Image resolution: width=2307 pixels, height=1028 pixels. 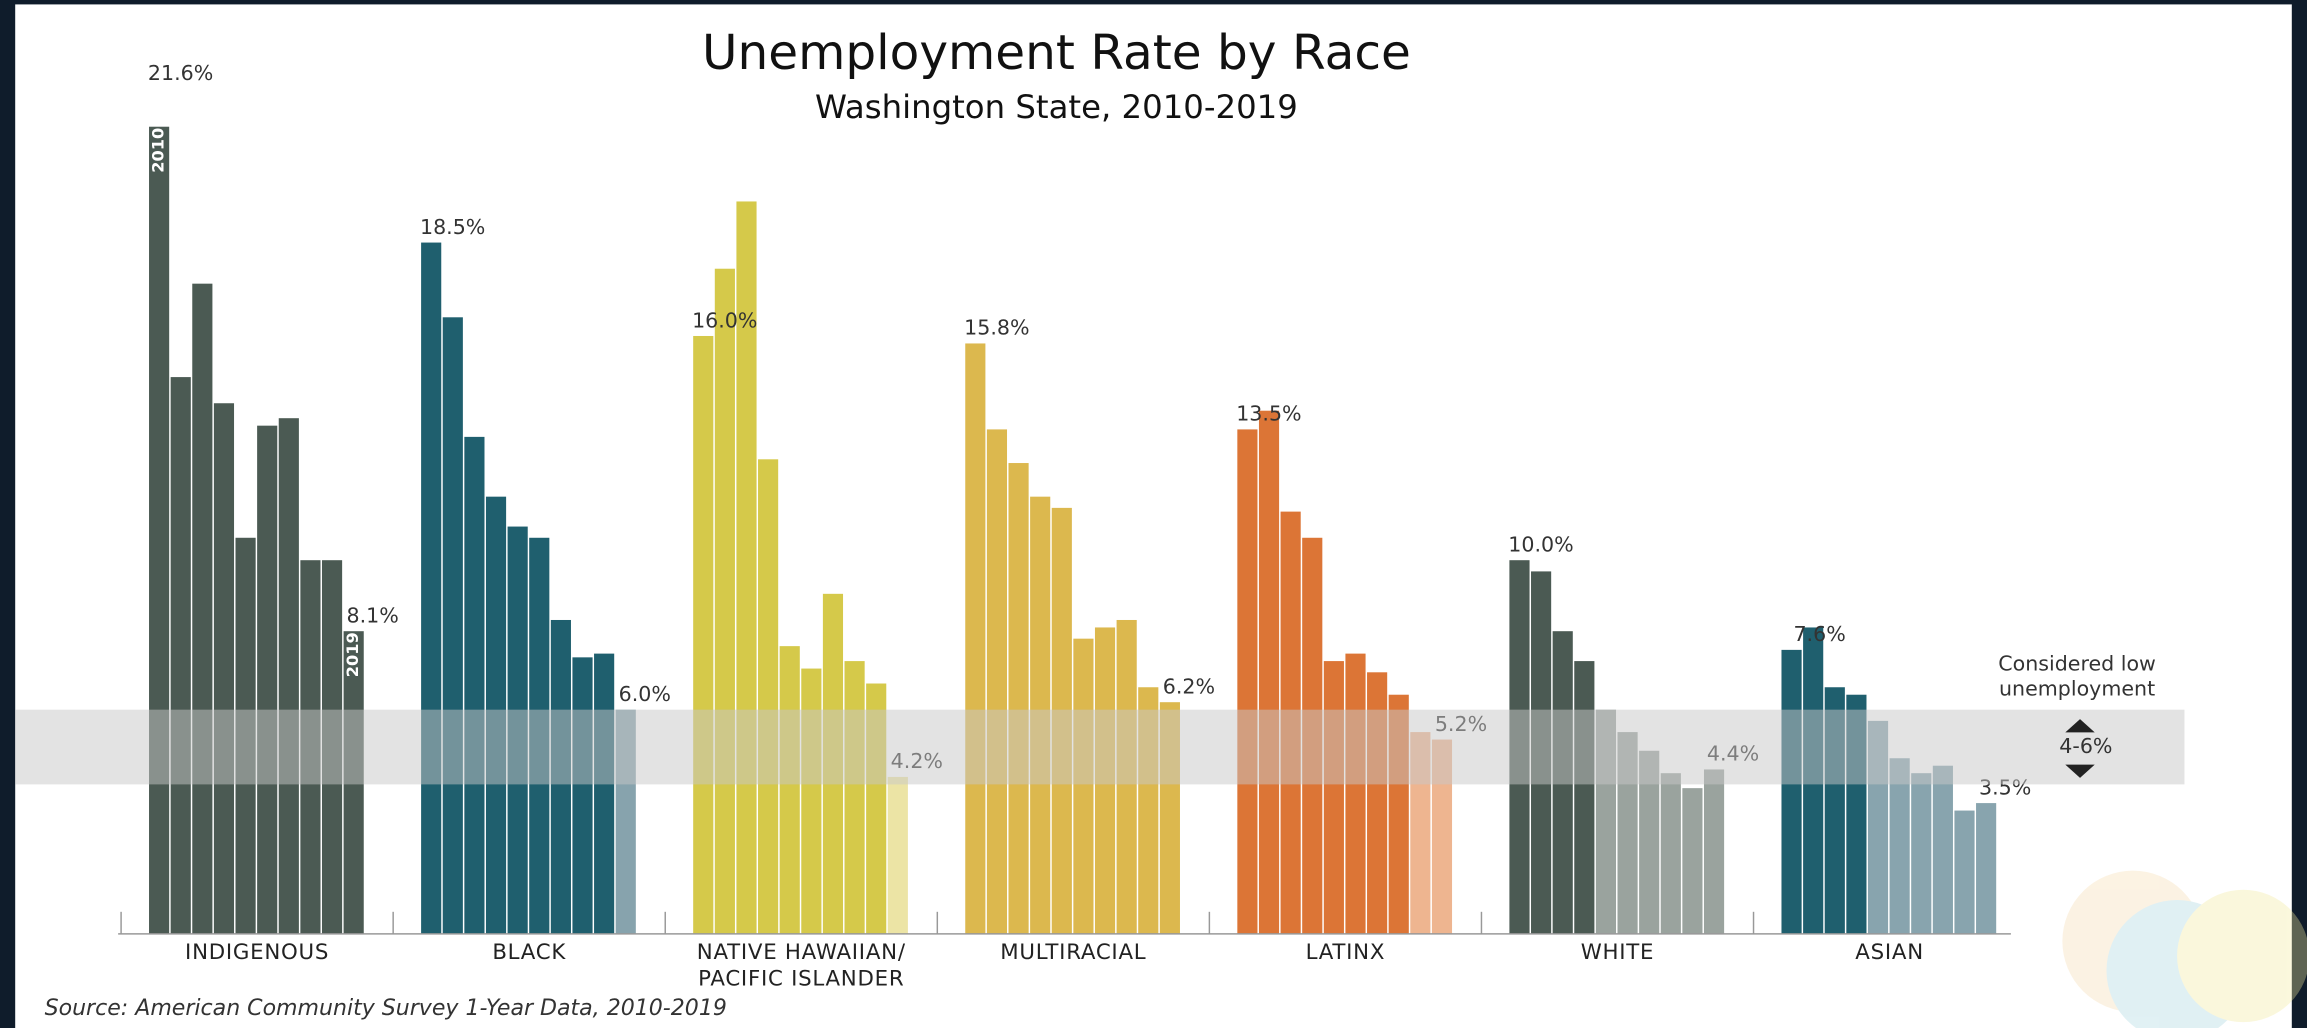 I want to click on value-label: 6.0%, so click(x=645, y=694).